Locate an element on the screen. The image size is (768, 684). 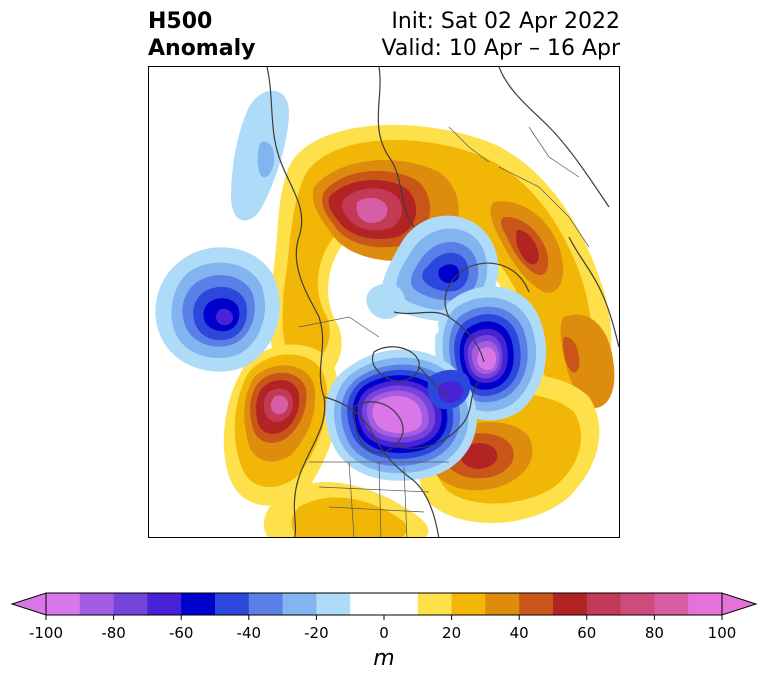
trough-hudson-bay-great-lakes is located at coordinates (401, 415).